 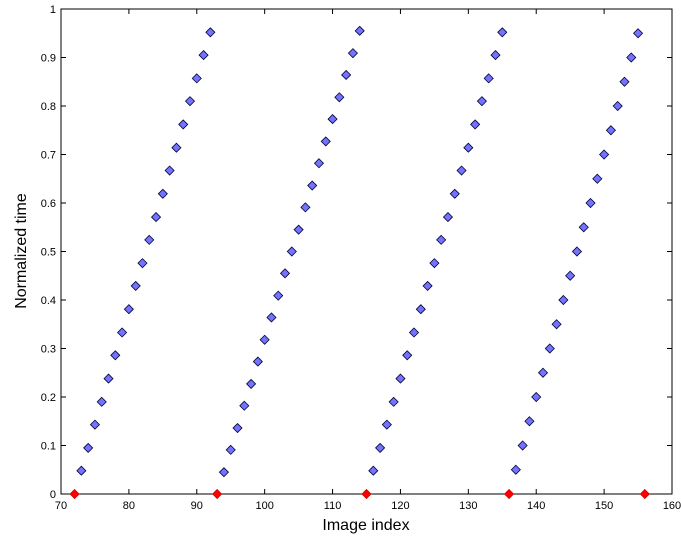 What do you see at coordinates (468, 506) in the screenshot?
I see `x-tick-label: 130` at bounding box center [468, 506].